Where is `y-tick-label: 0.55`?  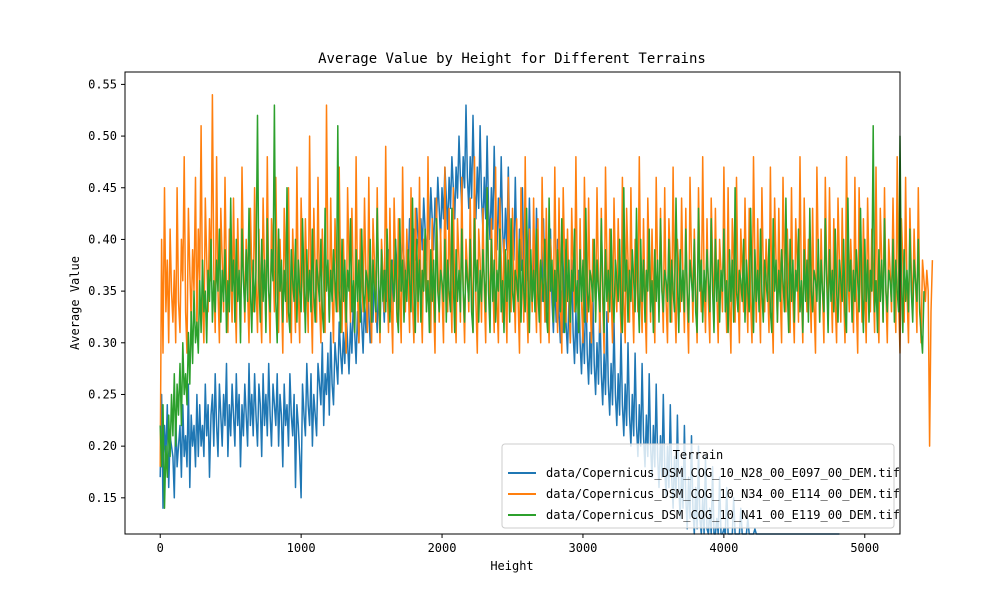 y-tick-label: 0.55 is located at coordinates (102, 84).